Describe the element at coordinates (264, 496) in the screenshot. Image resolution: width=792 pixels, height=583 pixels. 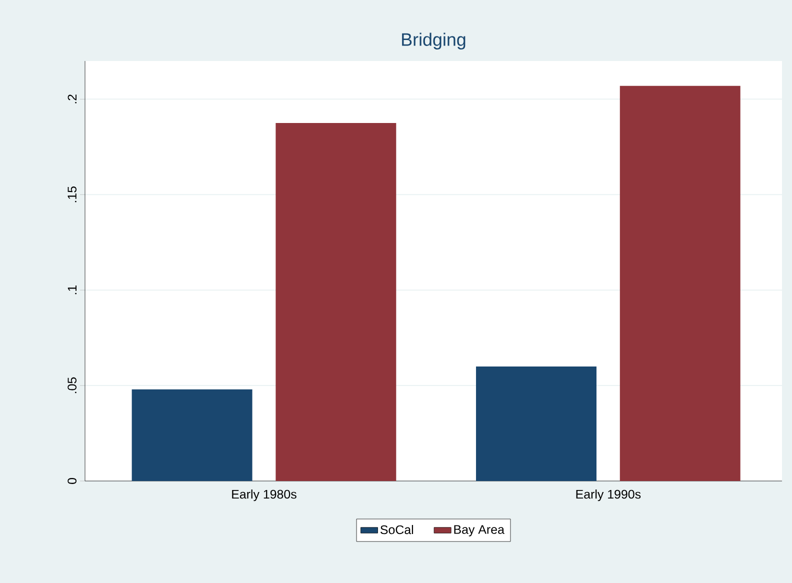
I see `x-tick-label: Early 1980s` at that location.